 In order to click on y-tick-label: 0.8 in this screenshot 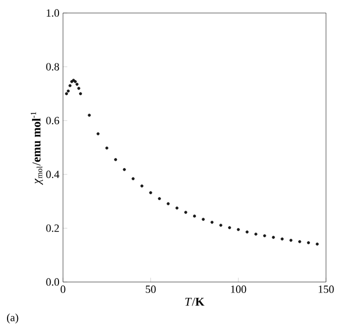, I will do `click(53, 67)`.